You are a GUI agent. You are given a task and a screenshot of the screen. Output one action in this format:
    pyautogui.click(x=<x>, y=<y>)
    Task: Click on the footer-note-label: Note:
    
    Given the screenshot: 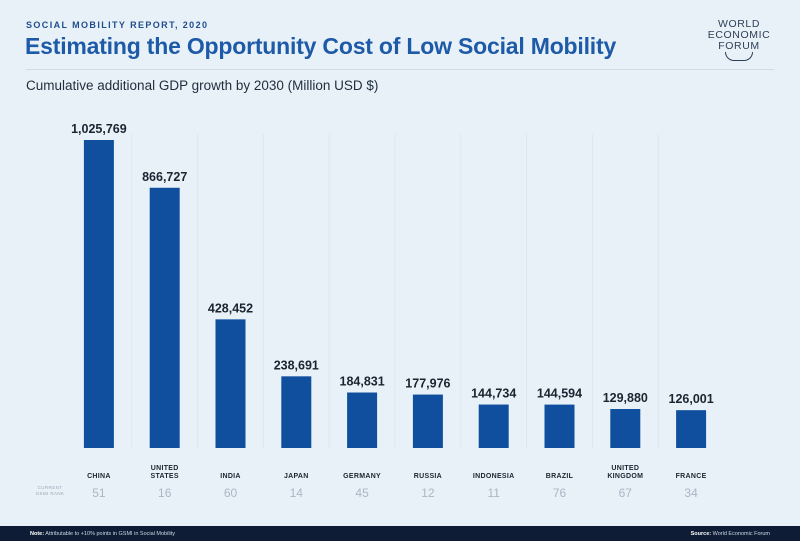 What is the action you would take?
    pyautogui.click(x=37, y=534)
    